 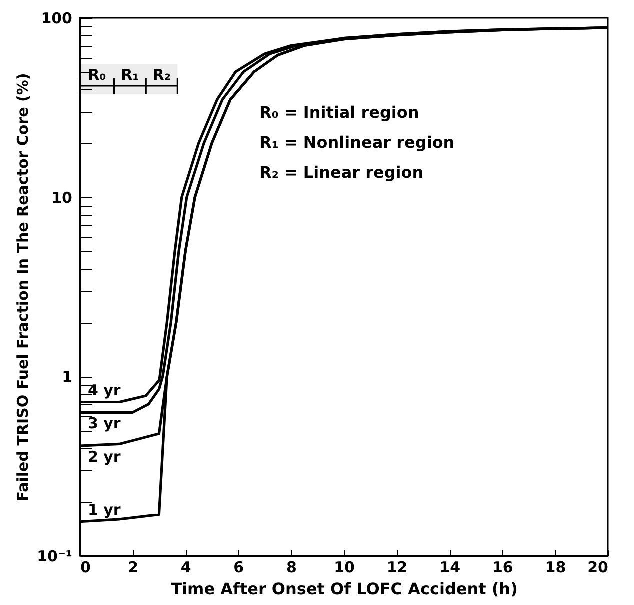 I want to click on y-tick-label: 1, so click(x=67, y=377).